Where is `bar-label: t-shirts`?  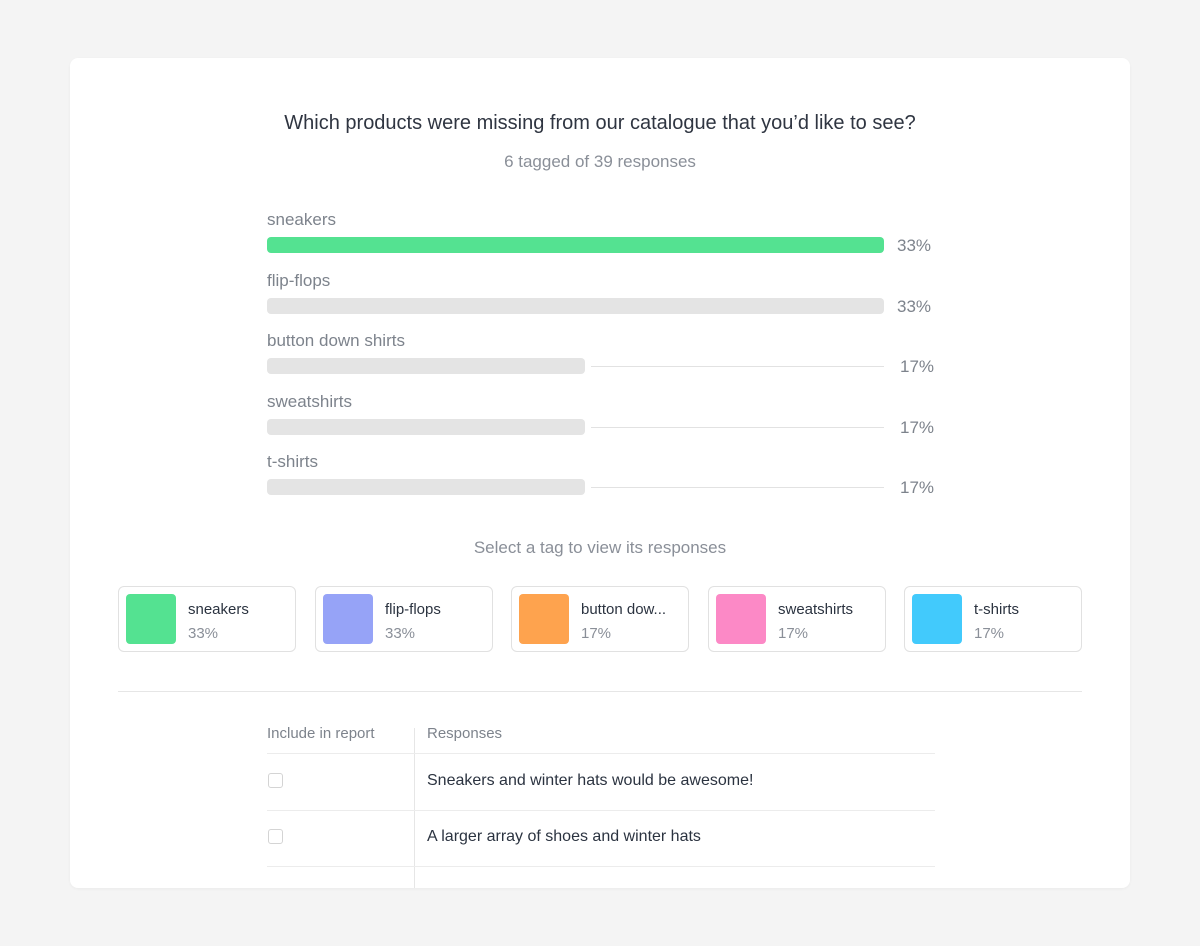
bar-label: t-shirts is located at coordinates (292, 462).